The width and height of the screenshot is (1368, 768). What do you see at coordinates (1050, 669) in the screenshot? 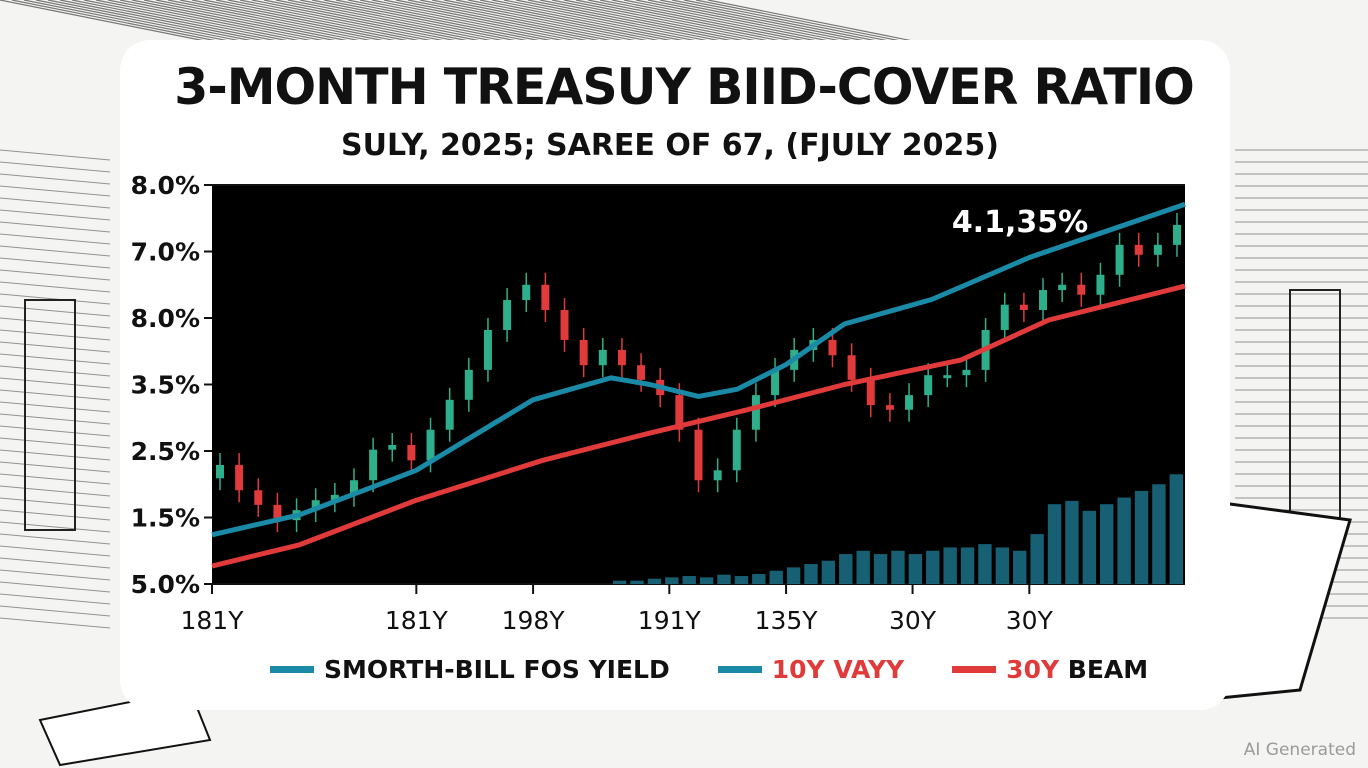
I see `legend-item-30y: 30Y BEAM` at bounding box center [1050, 669].